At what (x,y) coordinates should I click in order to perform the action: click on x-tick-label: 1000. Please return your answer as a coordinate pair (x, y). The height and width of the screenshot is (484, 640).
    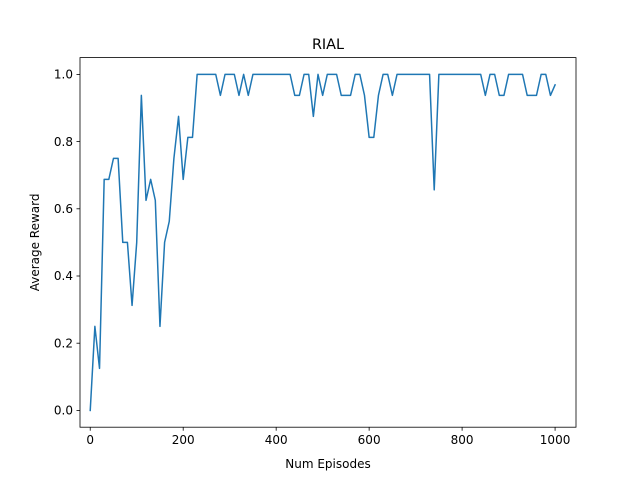
    Looking at the image, I should click on (555, 440).